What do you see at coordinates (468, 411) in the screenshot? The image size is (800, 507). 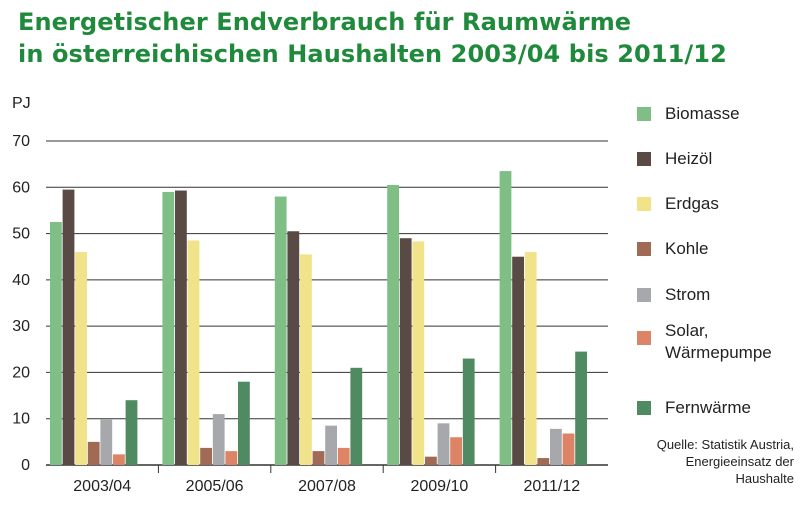 I see `bar-fernwärme-2009-10` at bounding box center [468, 411].